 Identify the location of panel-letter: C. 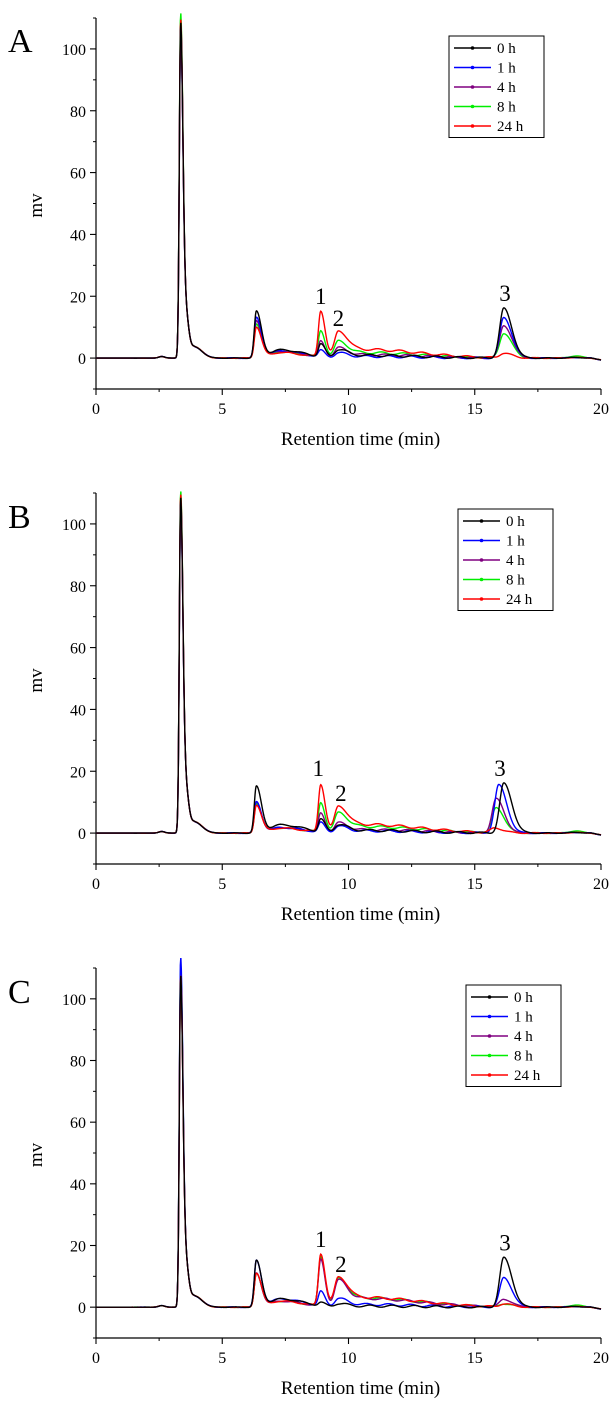
(19, 992).